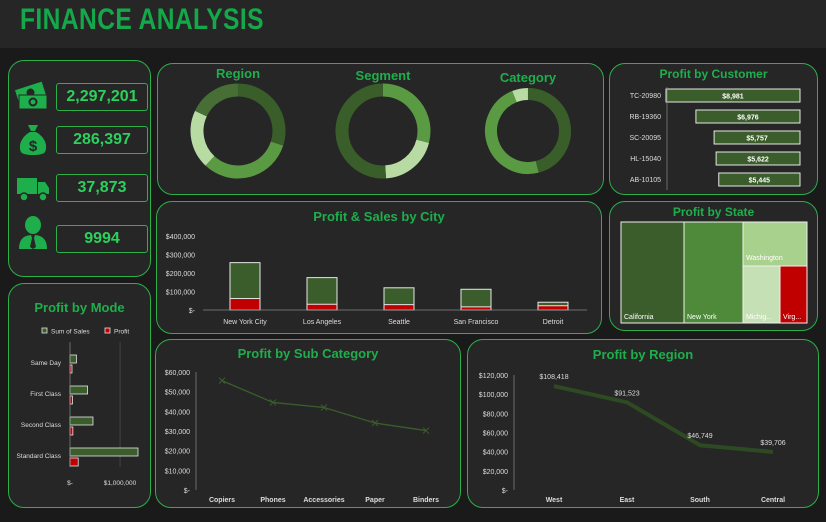  I want to click on region-ytick-label: $-, so click(505, 491).